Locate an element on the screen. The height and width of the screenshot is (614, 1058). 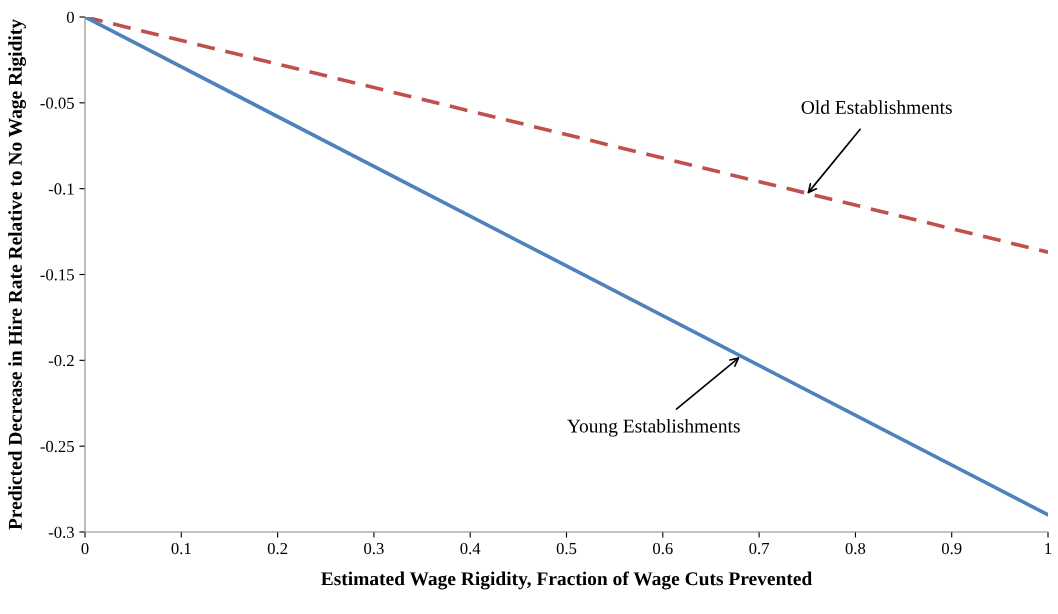
x-axis-title: Estimated Wage Rigidity, Fraction of Wage Cuts Prevented is located at coordinates (567, 580).